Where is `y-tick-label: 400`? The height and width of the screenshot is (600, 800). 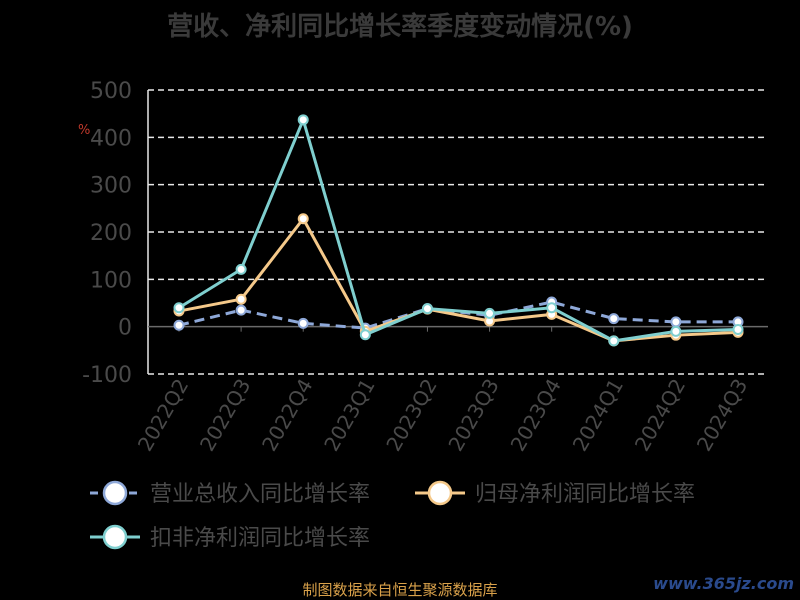 y-tick-label: 400 is located at coordinates (111, 138).